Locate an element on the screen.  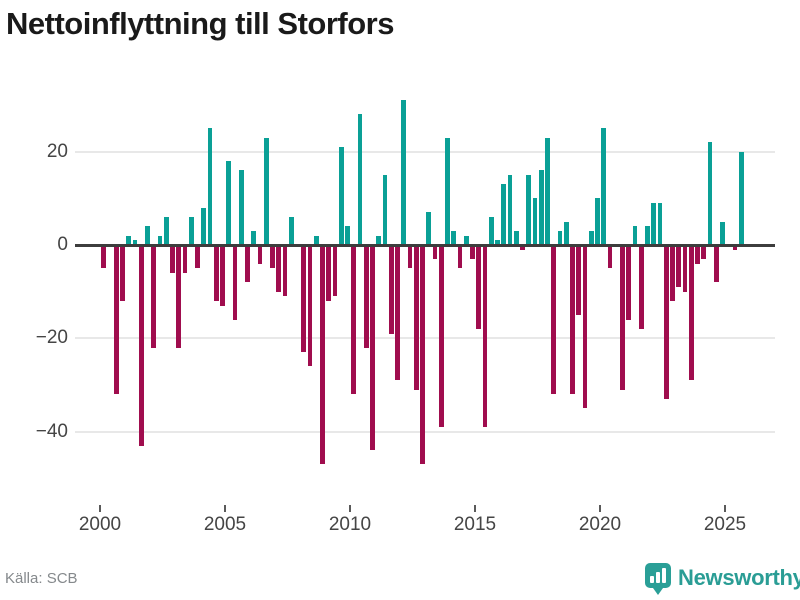
source-note: Källa: SCB is located at coordinates (41, 578).